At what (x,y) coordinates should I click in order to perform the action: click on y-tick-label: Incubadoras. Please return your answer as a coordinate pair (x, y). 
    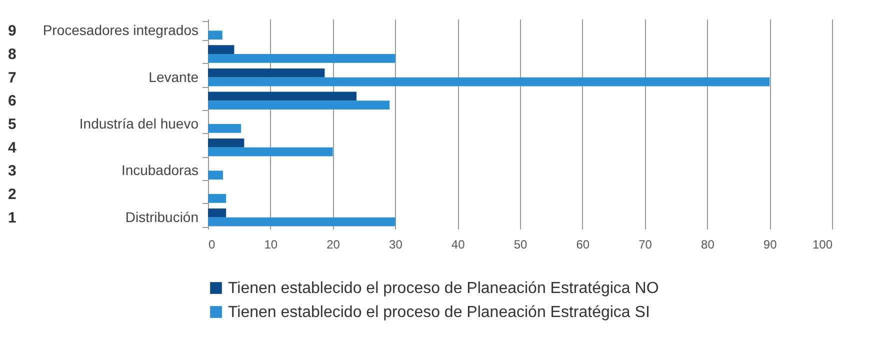
    Looking at the image, I should click on (159, 170).